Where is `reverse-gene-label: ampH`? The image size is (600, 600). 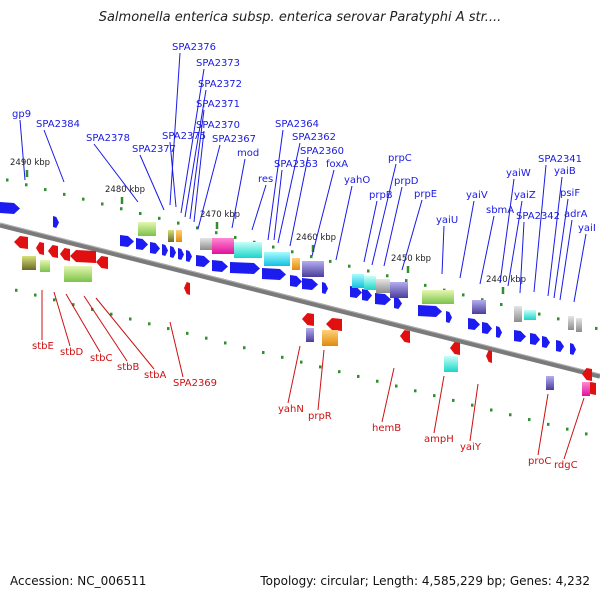
reverse-gene-label: ampH is located at coordinates (439, 439).